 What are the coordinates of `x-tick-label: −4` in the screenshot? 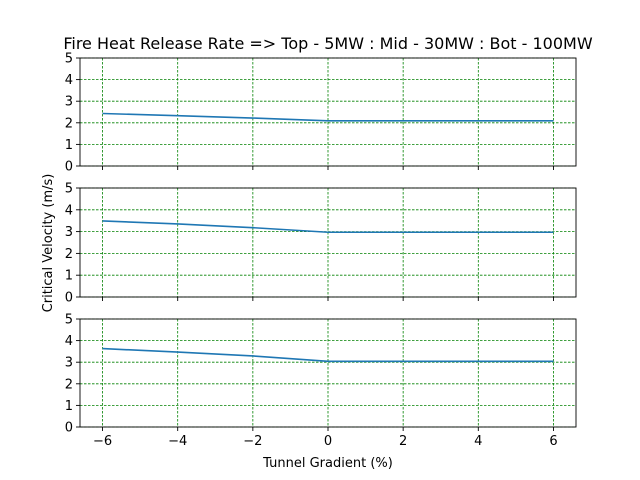 It's located at (177, 441).